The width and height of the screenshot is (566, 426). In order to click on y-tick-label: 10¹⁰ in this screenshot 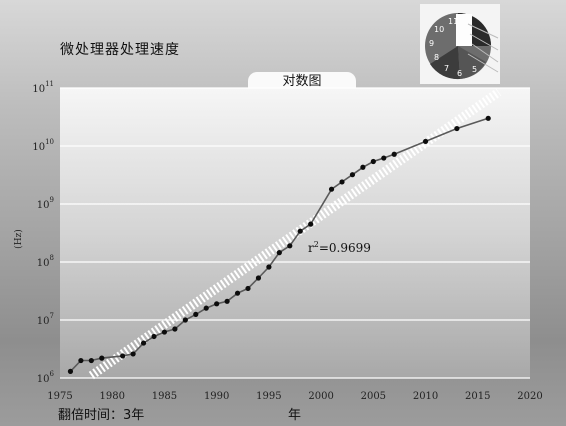, I will do `click(43, 145)`.